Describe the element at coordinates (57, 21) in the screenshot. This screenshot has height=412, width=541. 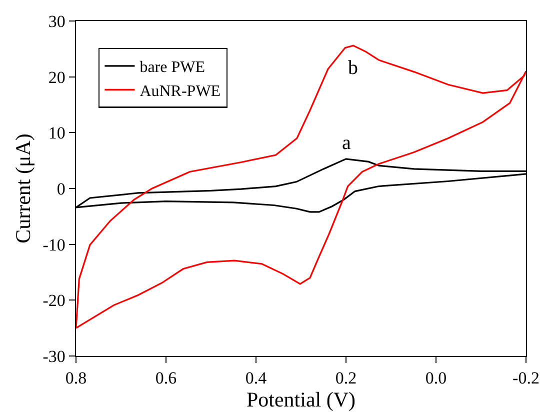
I see `y-tick-label: 30` at that location.